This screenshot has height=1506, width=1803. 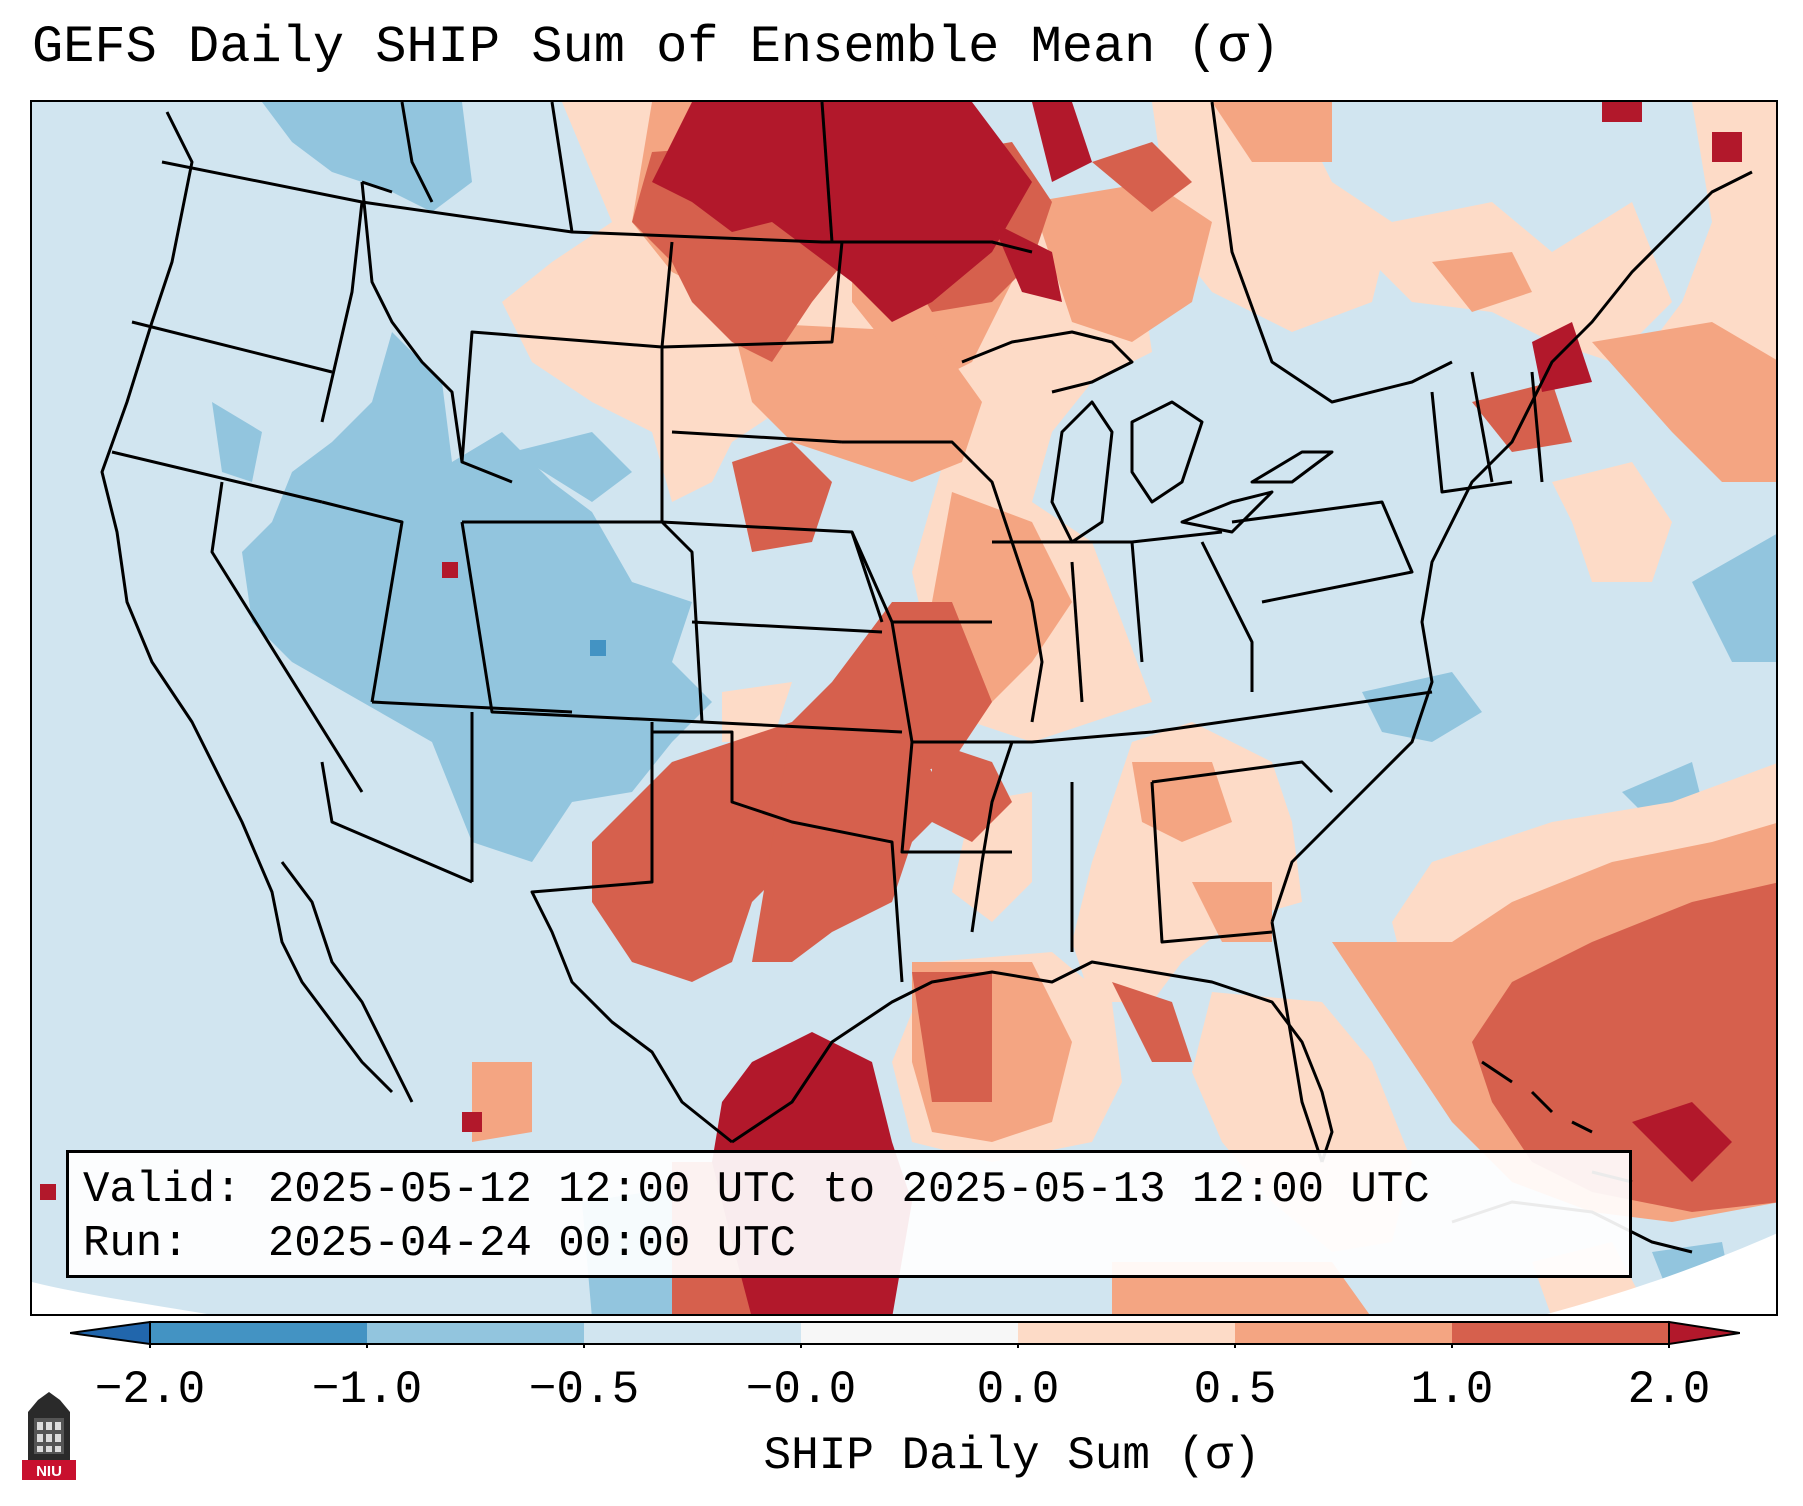 I want to click on niu-tower-logo-icon: NIU, so click(x=49, y=1436).